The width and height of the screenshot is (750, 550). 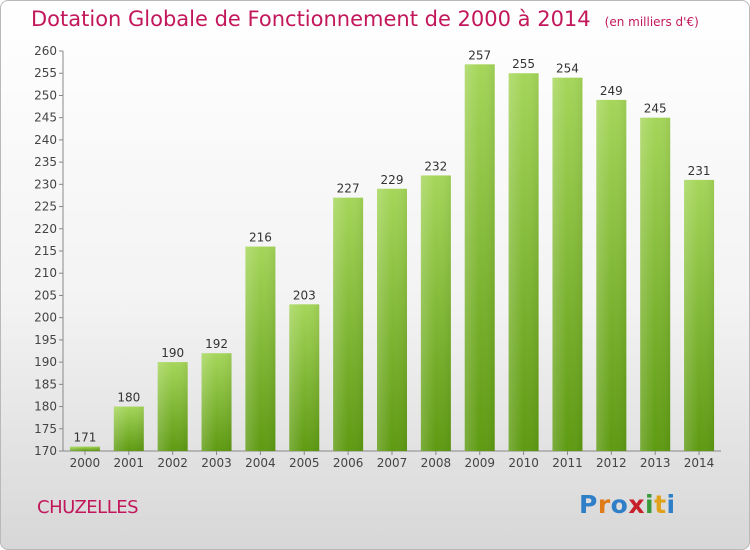 I want to click on data-label: 249, so click(x=611, y=91).